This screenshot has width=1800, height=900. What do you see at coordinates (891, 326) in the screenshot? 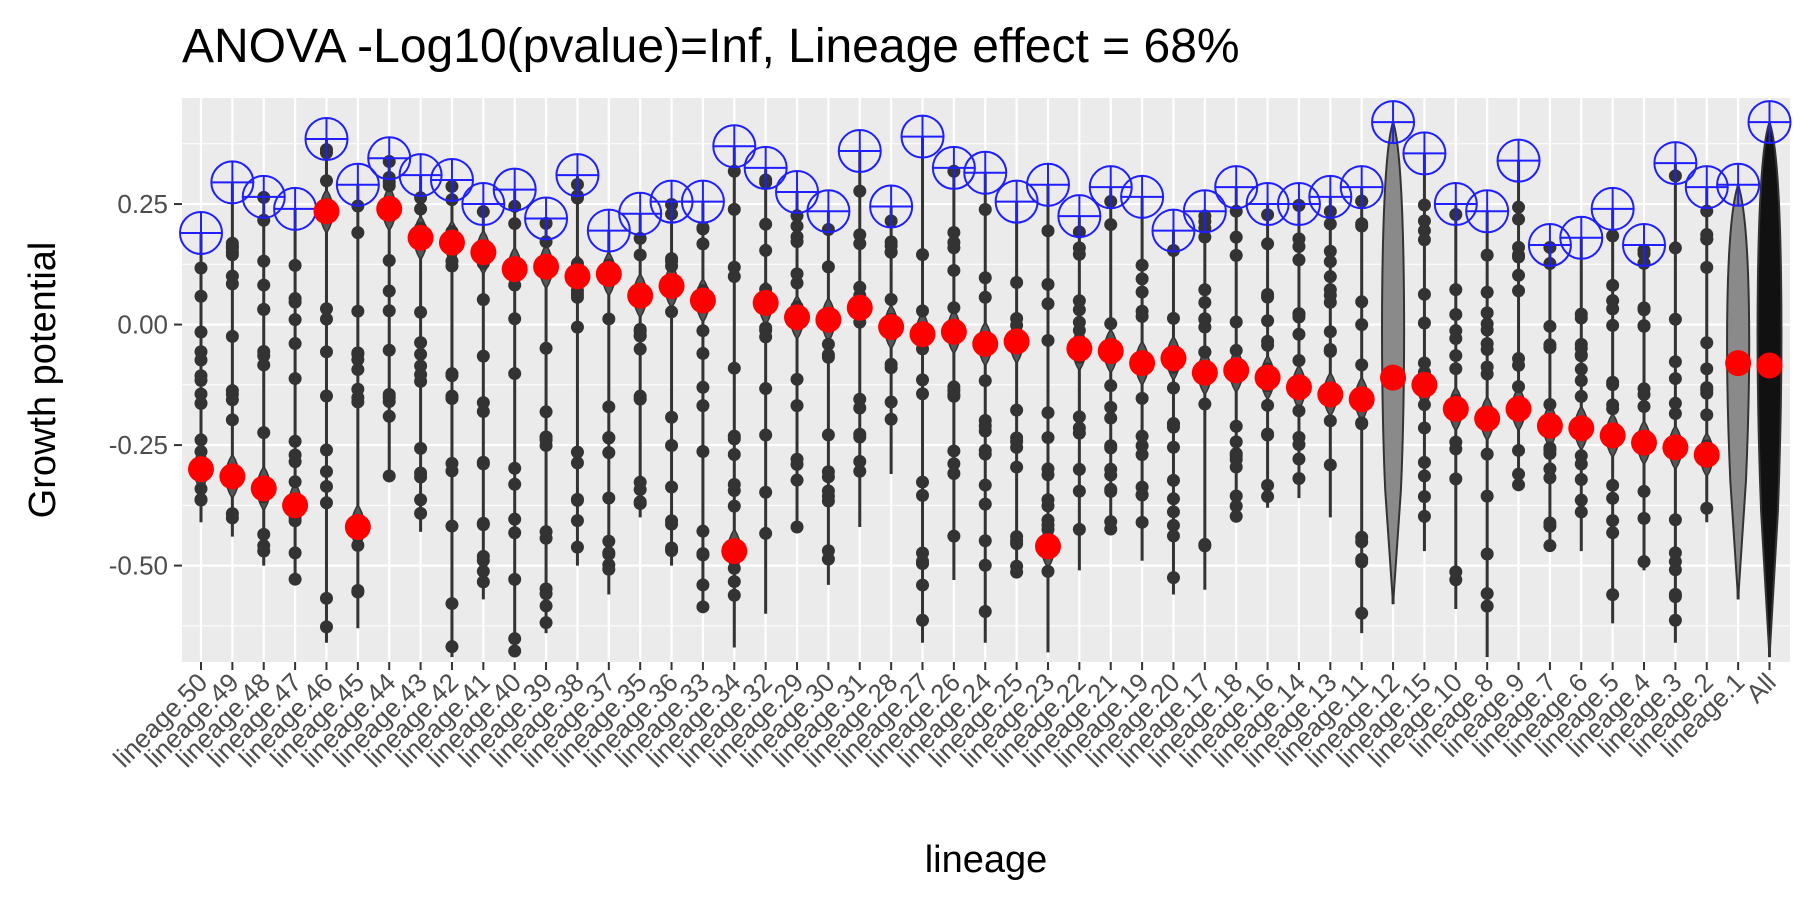
I see `mean-point-lineage.28` at bounding box center [891, 326].